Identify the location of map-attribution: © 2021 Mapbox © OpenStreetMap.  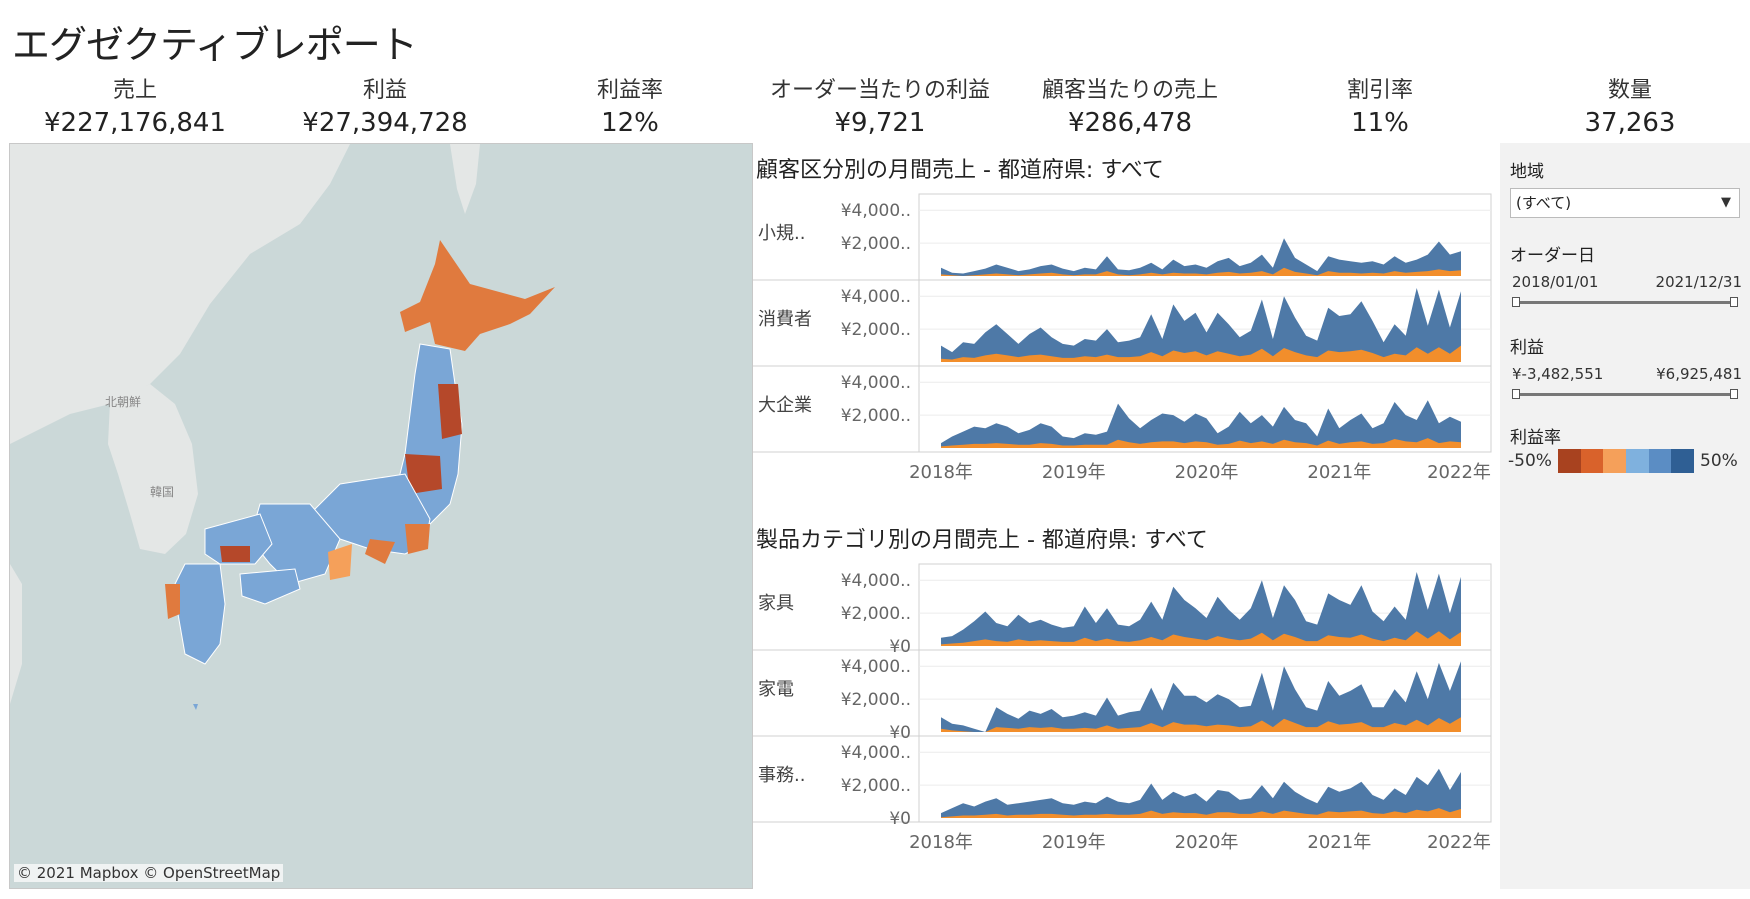
(149, 873).